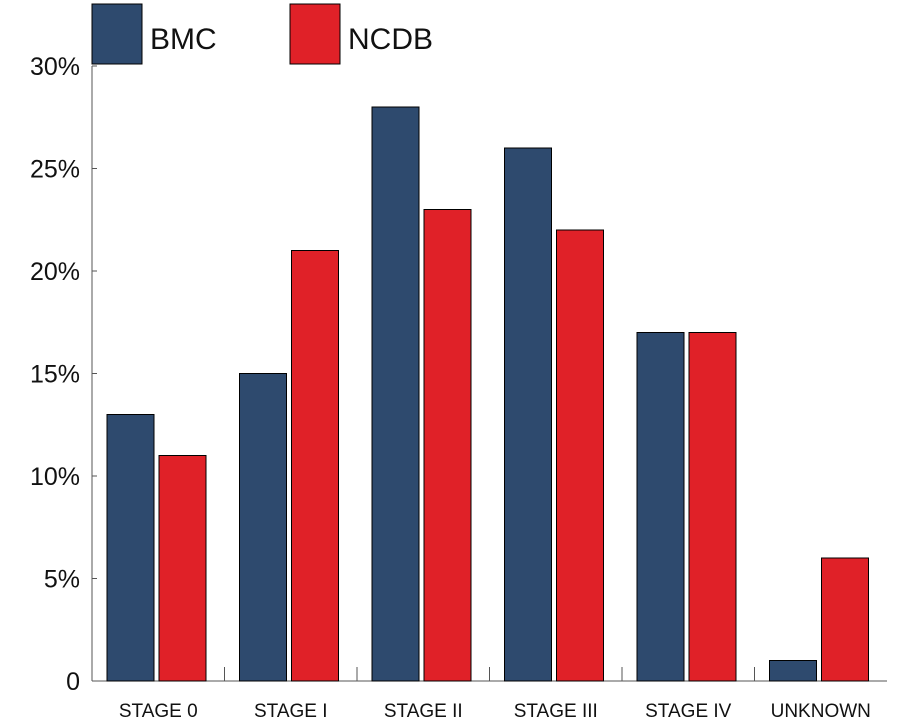 The image size is (906, 727). Describe the element at coordinates (55, 272) in the screenshot. I see `y-tick-label: 20%` at that location.